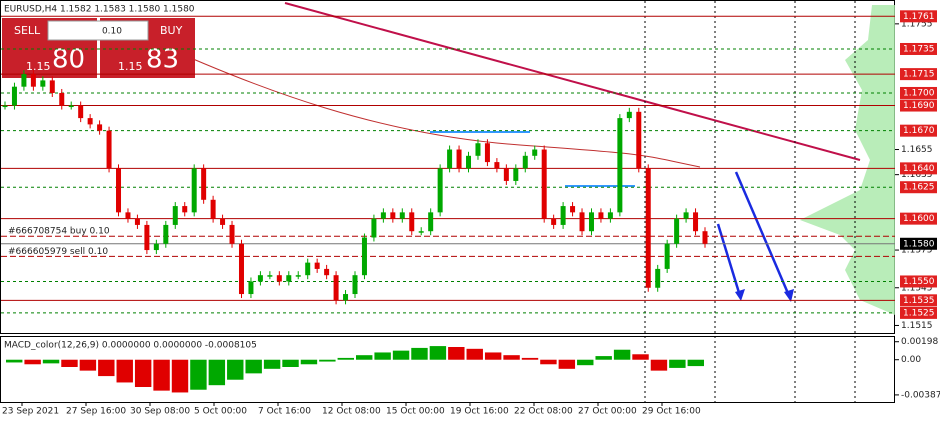 The width and height of the screenshot is (940, 422). I want to click on y-tick-label: 1.1515, so click(917, 326).